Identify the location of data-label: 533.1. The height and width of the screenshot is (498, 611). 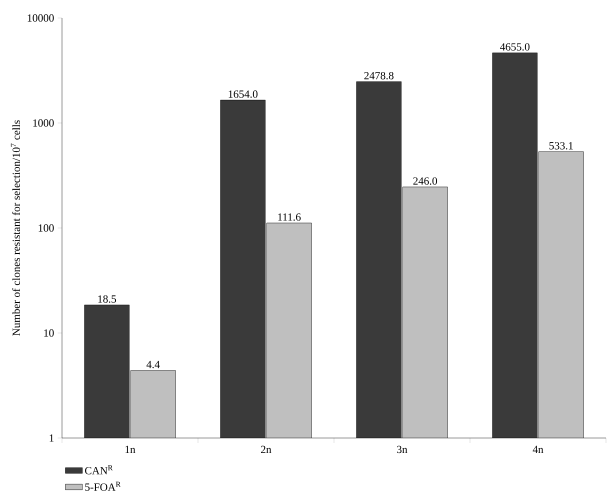
(561, 146).